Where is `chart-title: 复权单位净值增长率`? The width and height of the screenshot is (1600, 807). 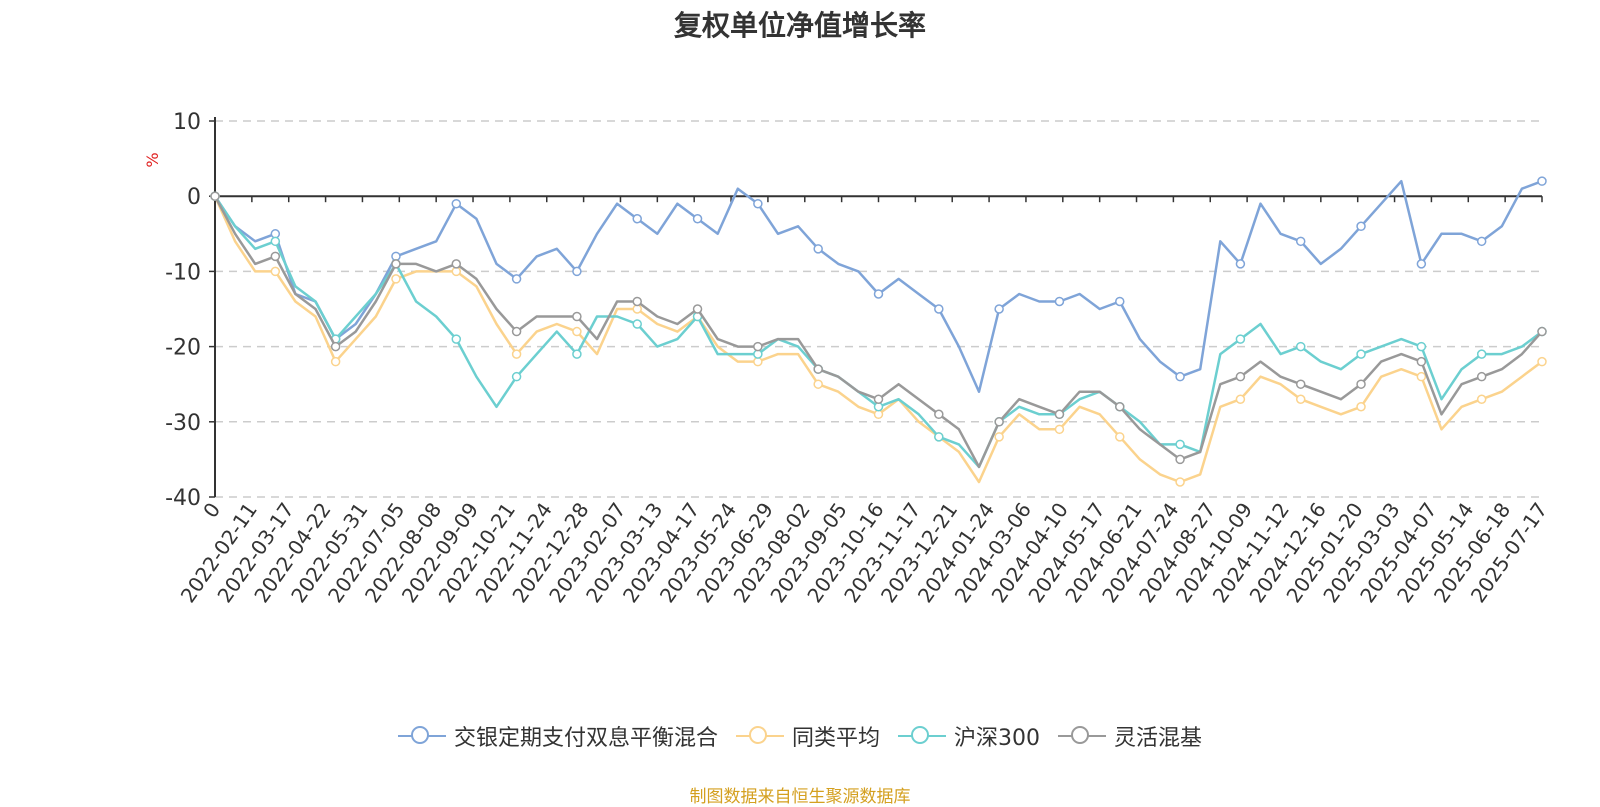
chart-title: 复权单位净值增长率 is located at coordinates (799, 25).